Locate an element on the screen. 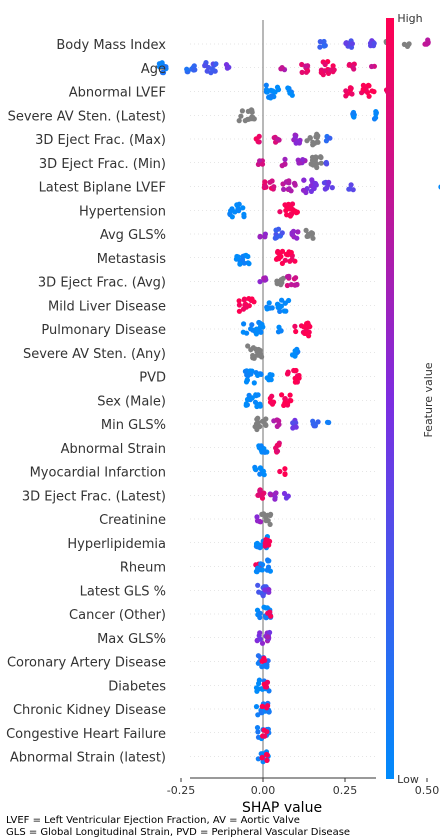  feature-label: Metastasis is located at coordinates (131, 259).